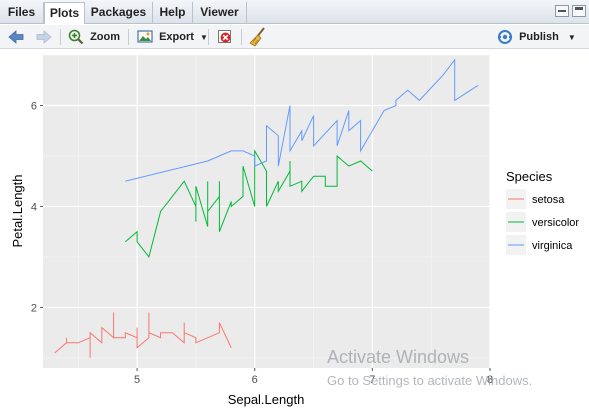  What do you see at coordinates (372, 380) in the screenshot?
I see `x-tick-label: 7` at bounding box center [372, 380].